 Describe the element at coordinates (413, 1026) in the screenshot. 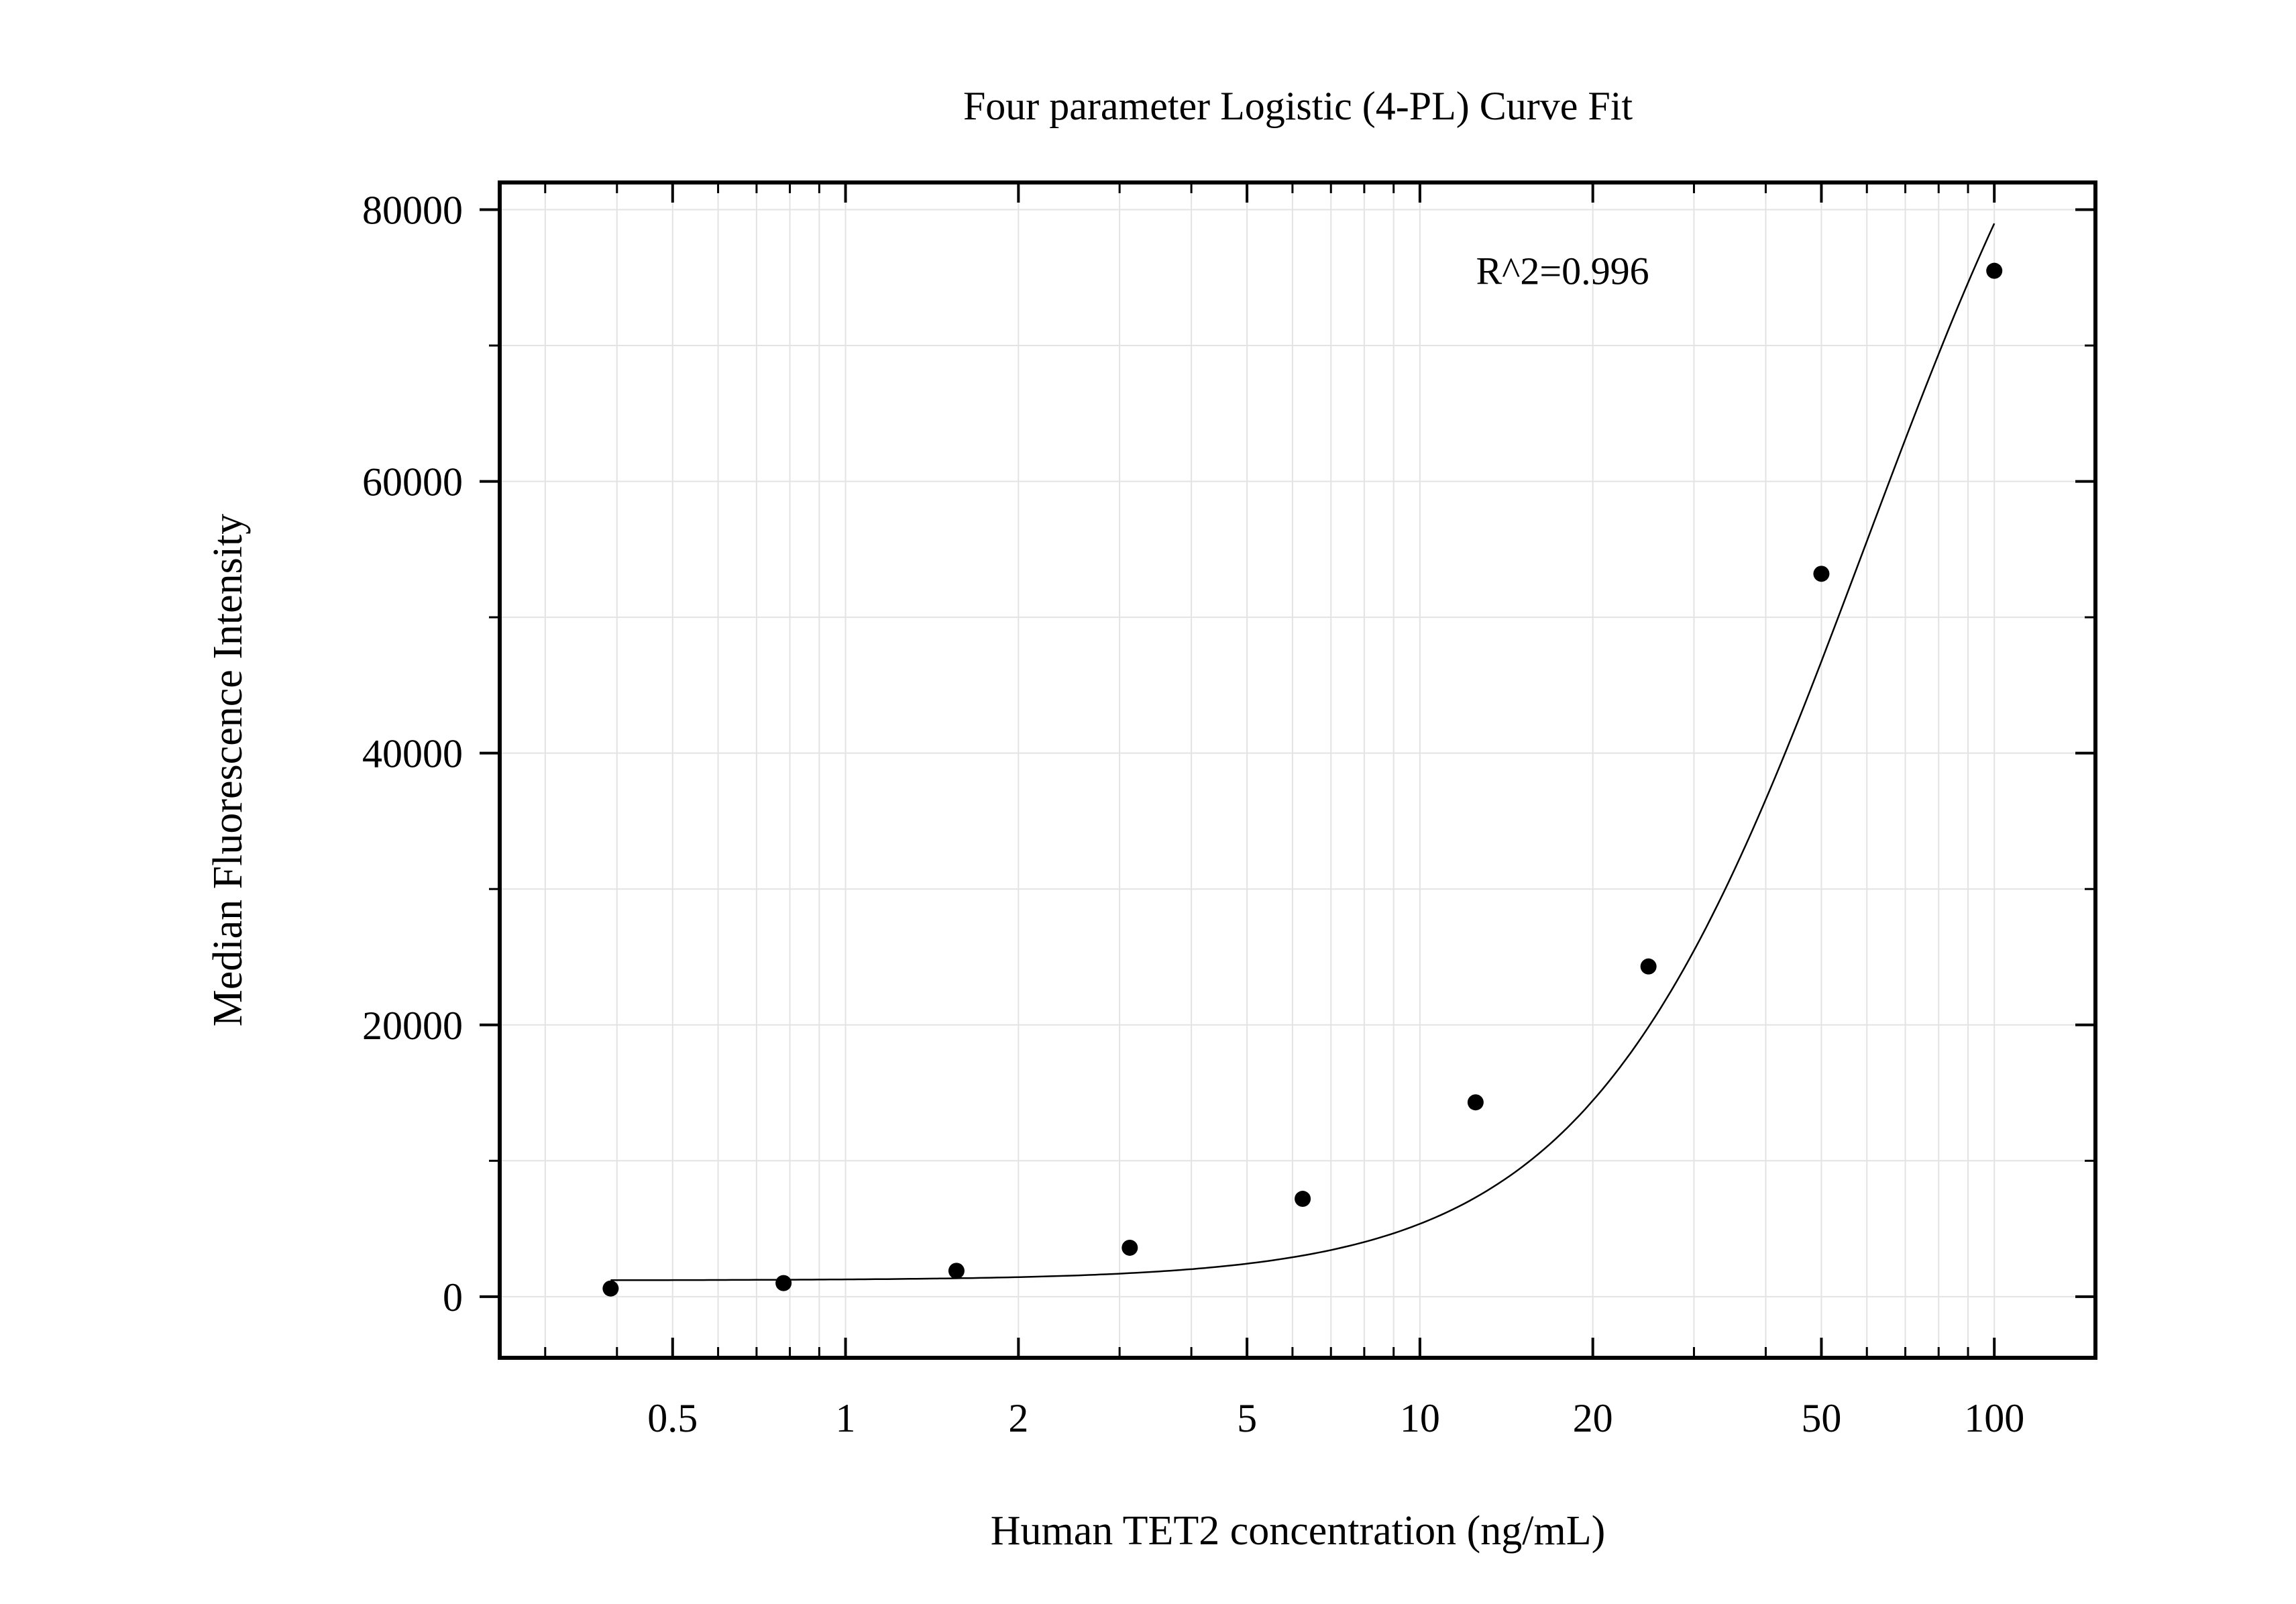

I see `y-tick-label: 20000` at that location.